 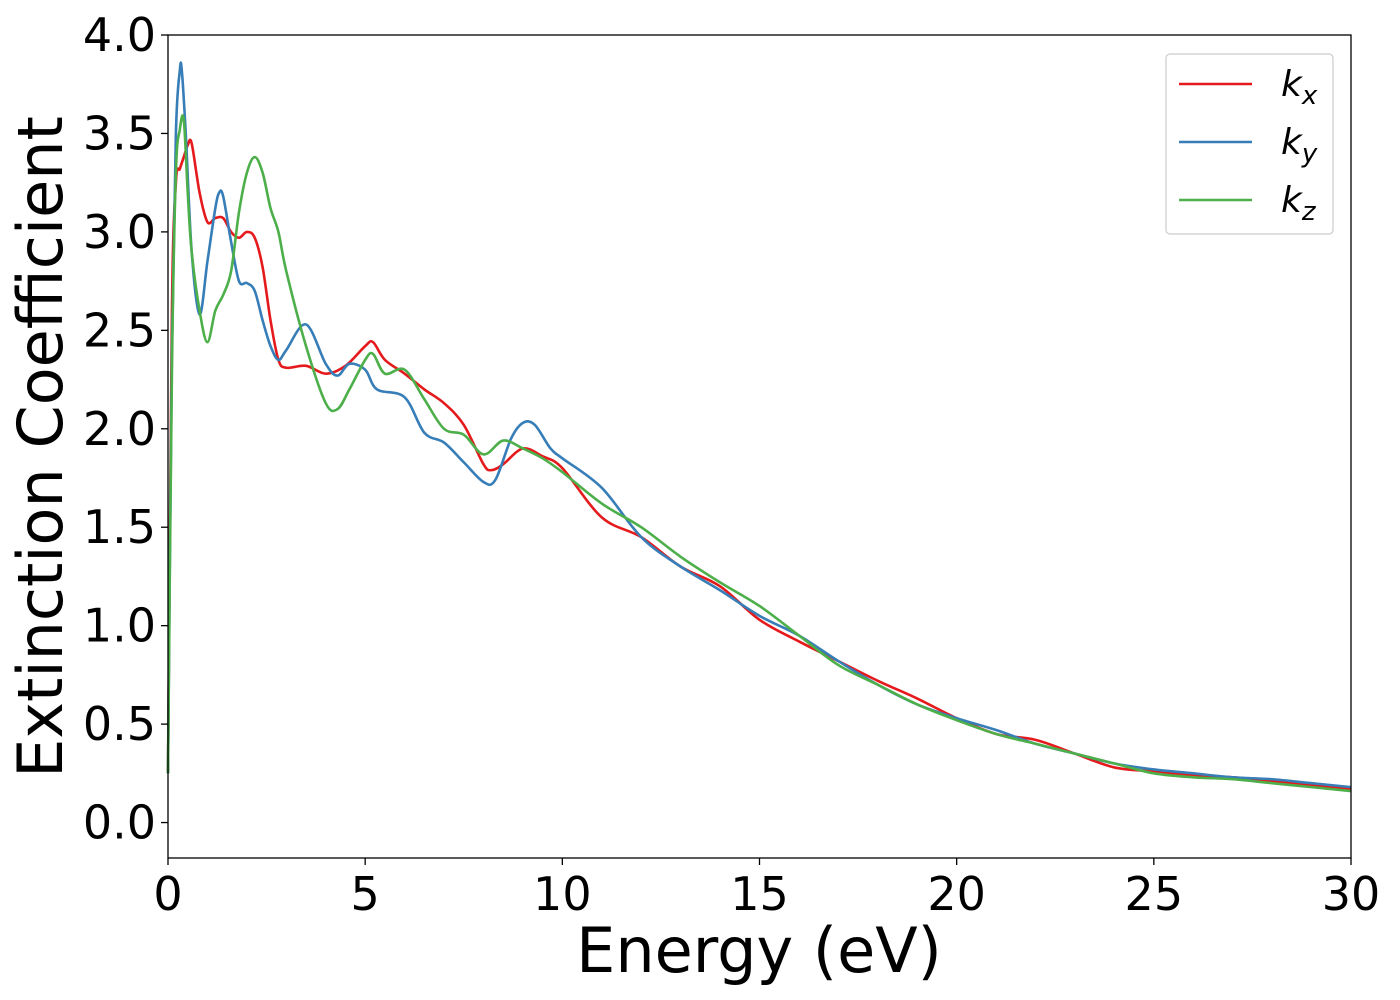 I want to click on x-axis-ticks: 0 5 10 15 20 25 30, so click(x=766, y=889).